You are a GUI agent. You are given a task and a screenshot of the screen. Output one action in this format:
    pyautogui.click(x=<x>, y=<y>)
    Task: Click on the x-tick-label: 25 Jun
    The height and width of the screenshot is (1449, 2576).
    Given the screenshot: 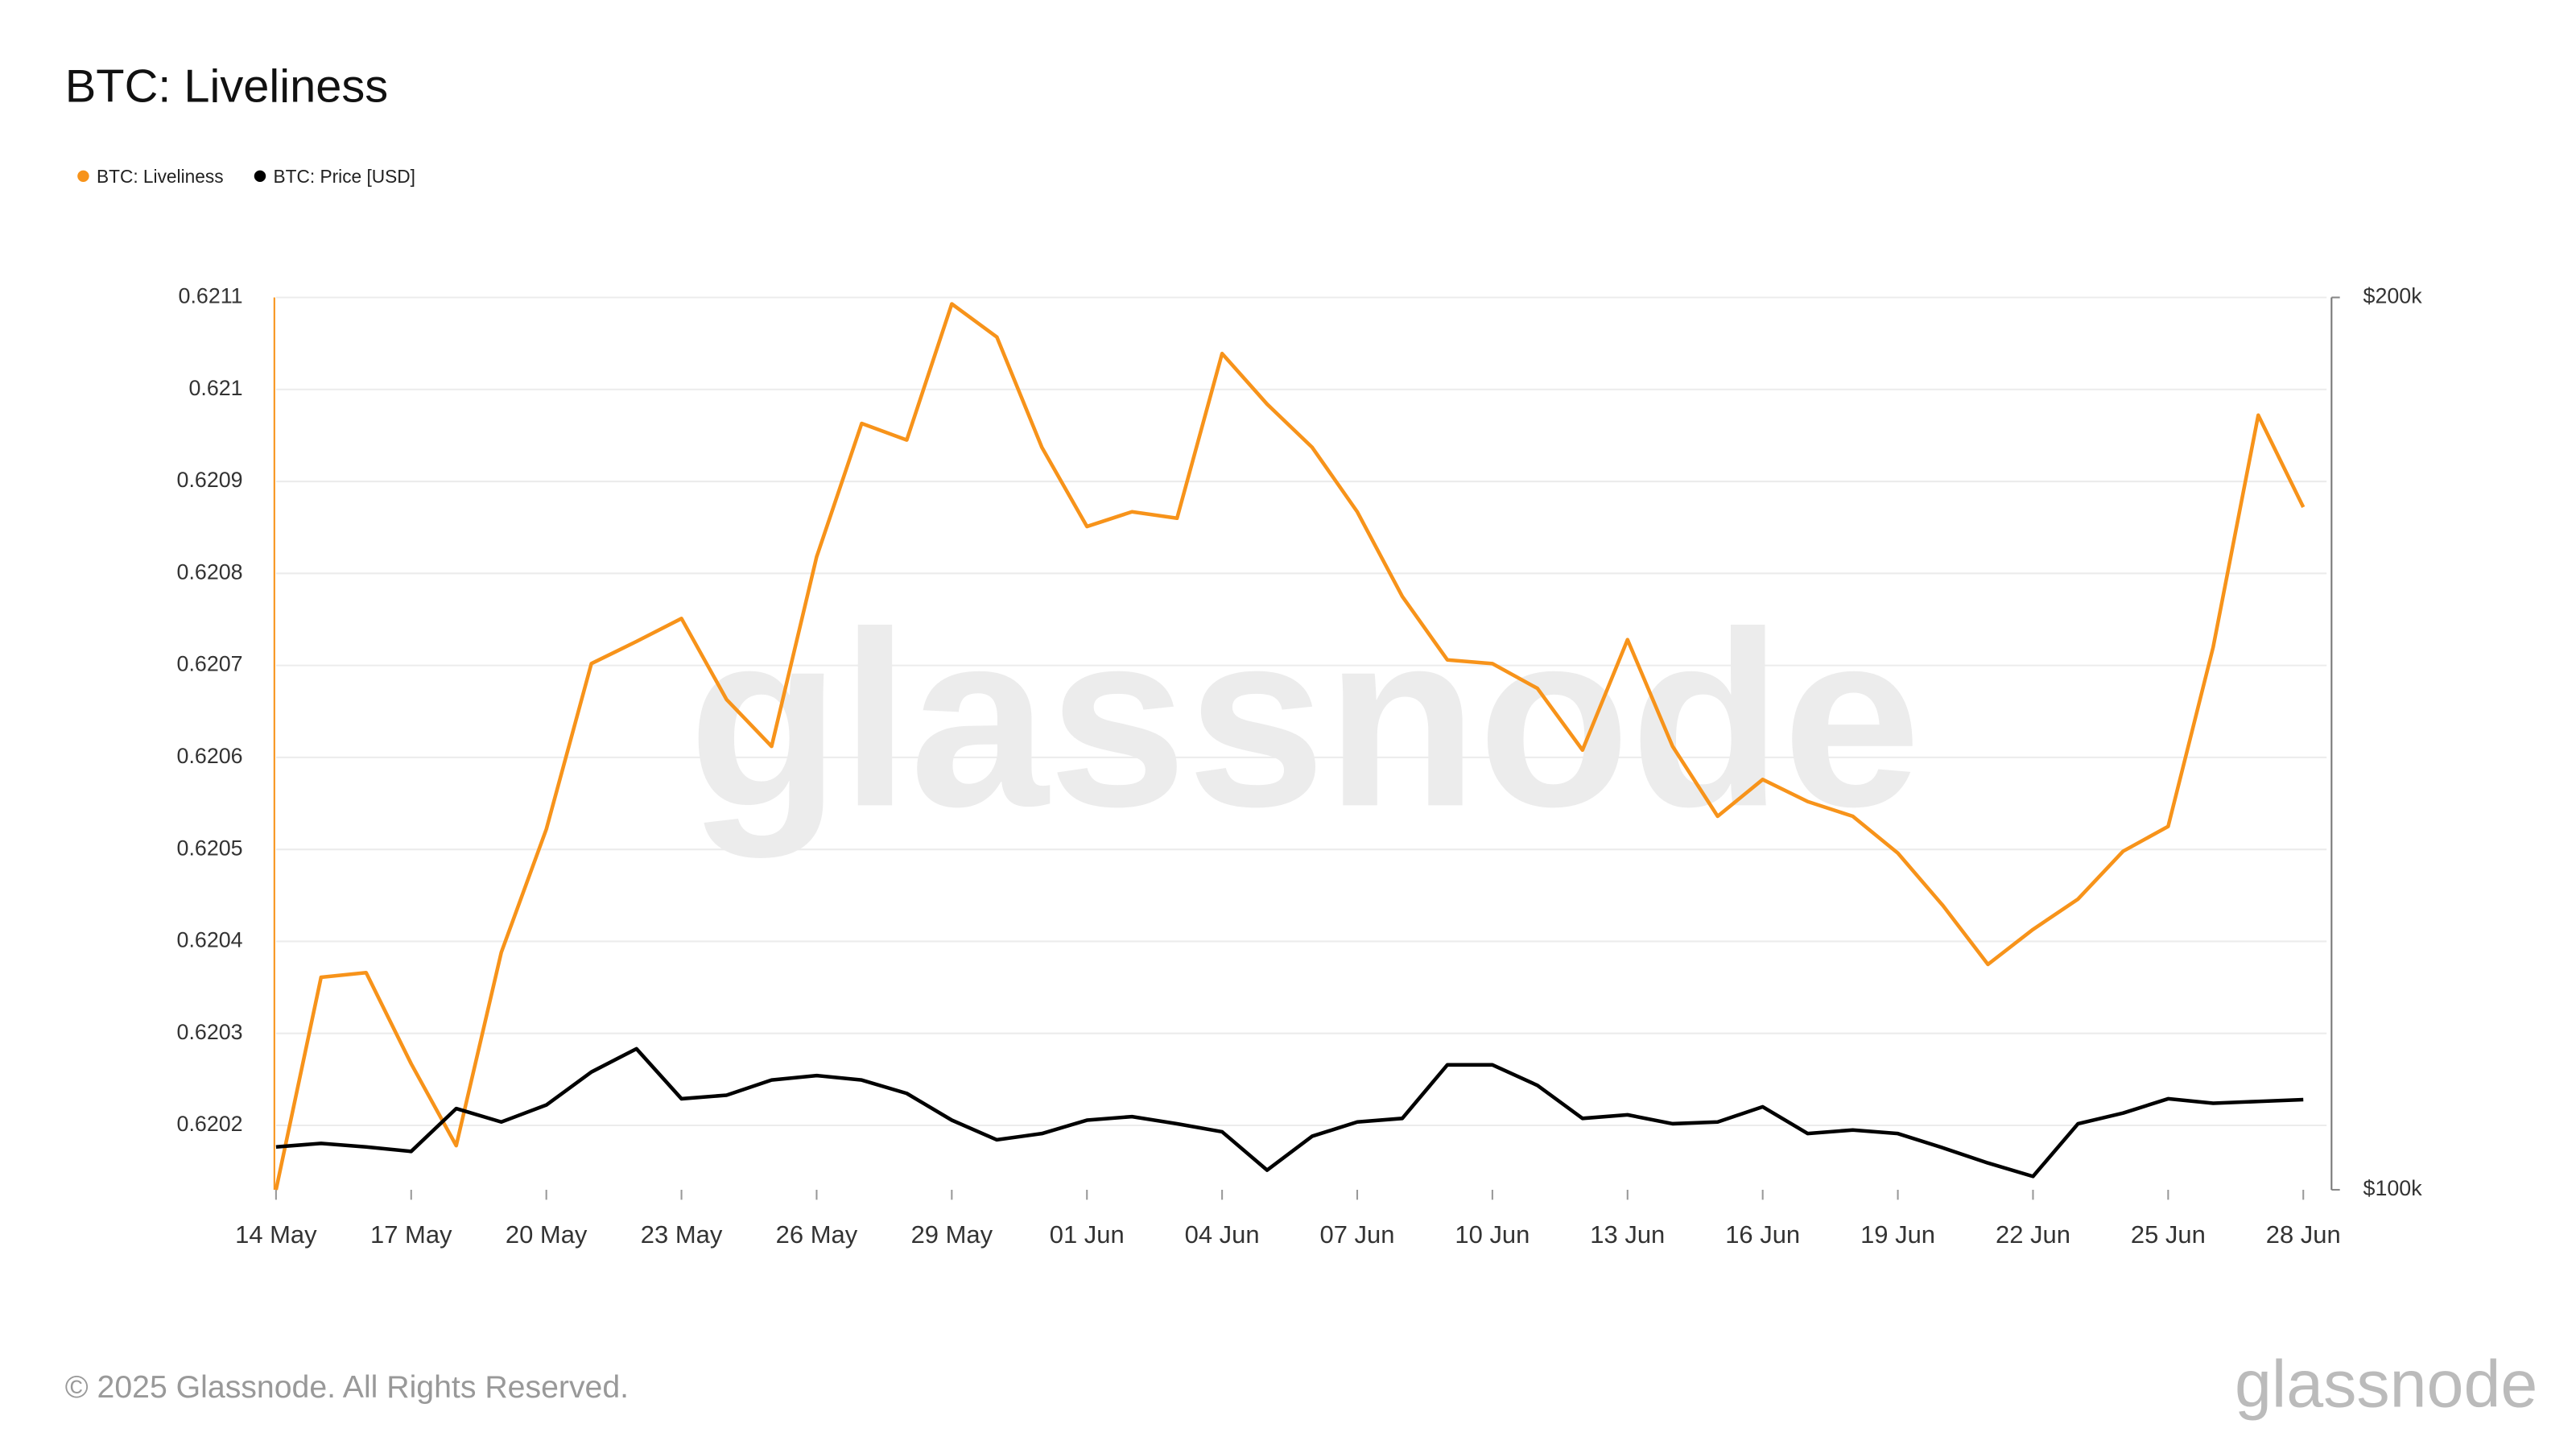 What is the action you would take?
    pyautogui.click(x=2168, y=1234)
    